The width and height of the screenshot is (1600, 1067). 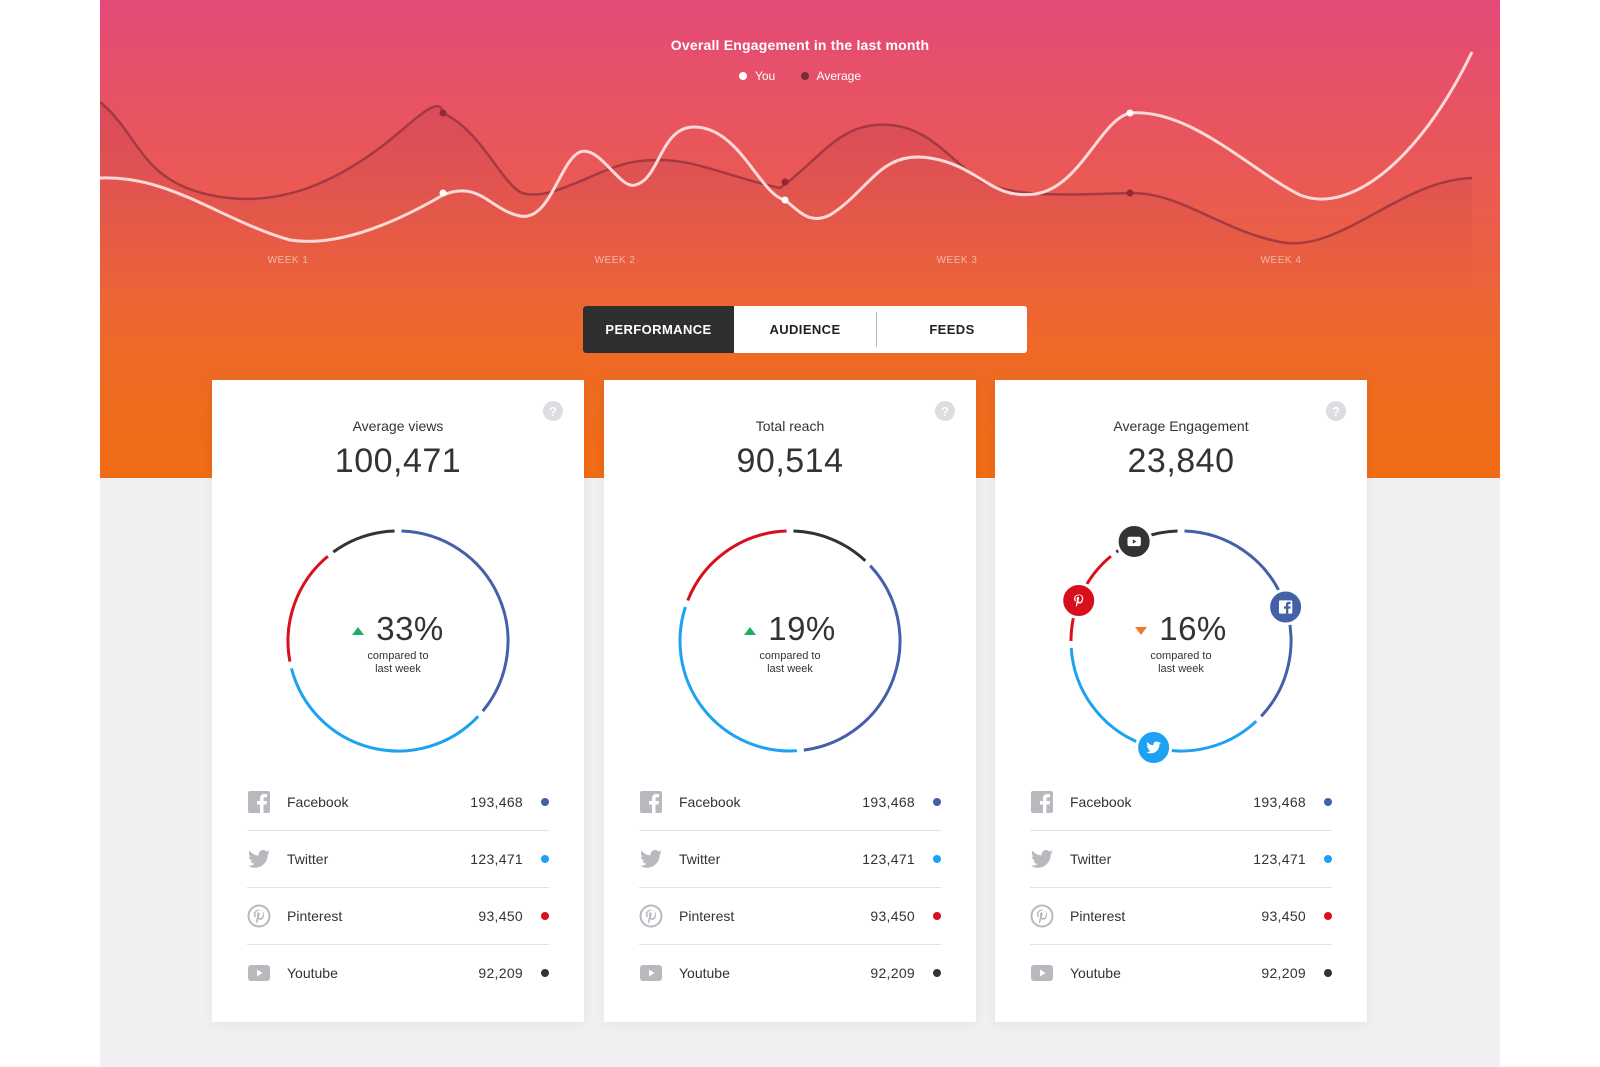 What do you see at coordinates (1193, 628) in the screenshot?
I see `change-percent: 16%` at bounding box center [1193, 628].